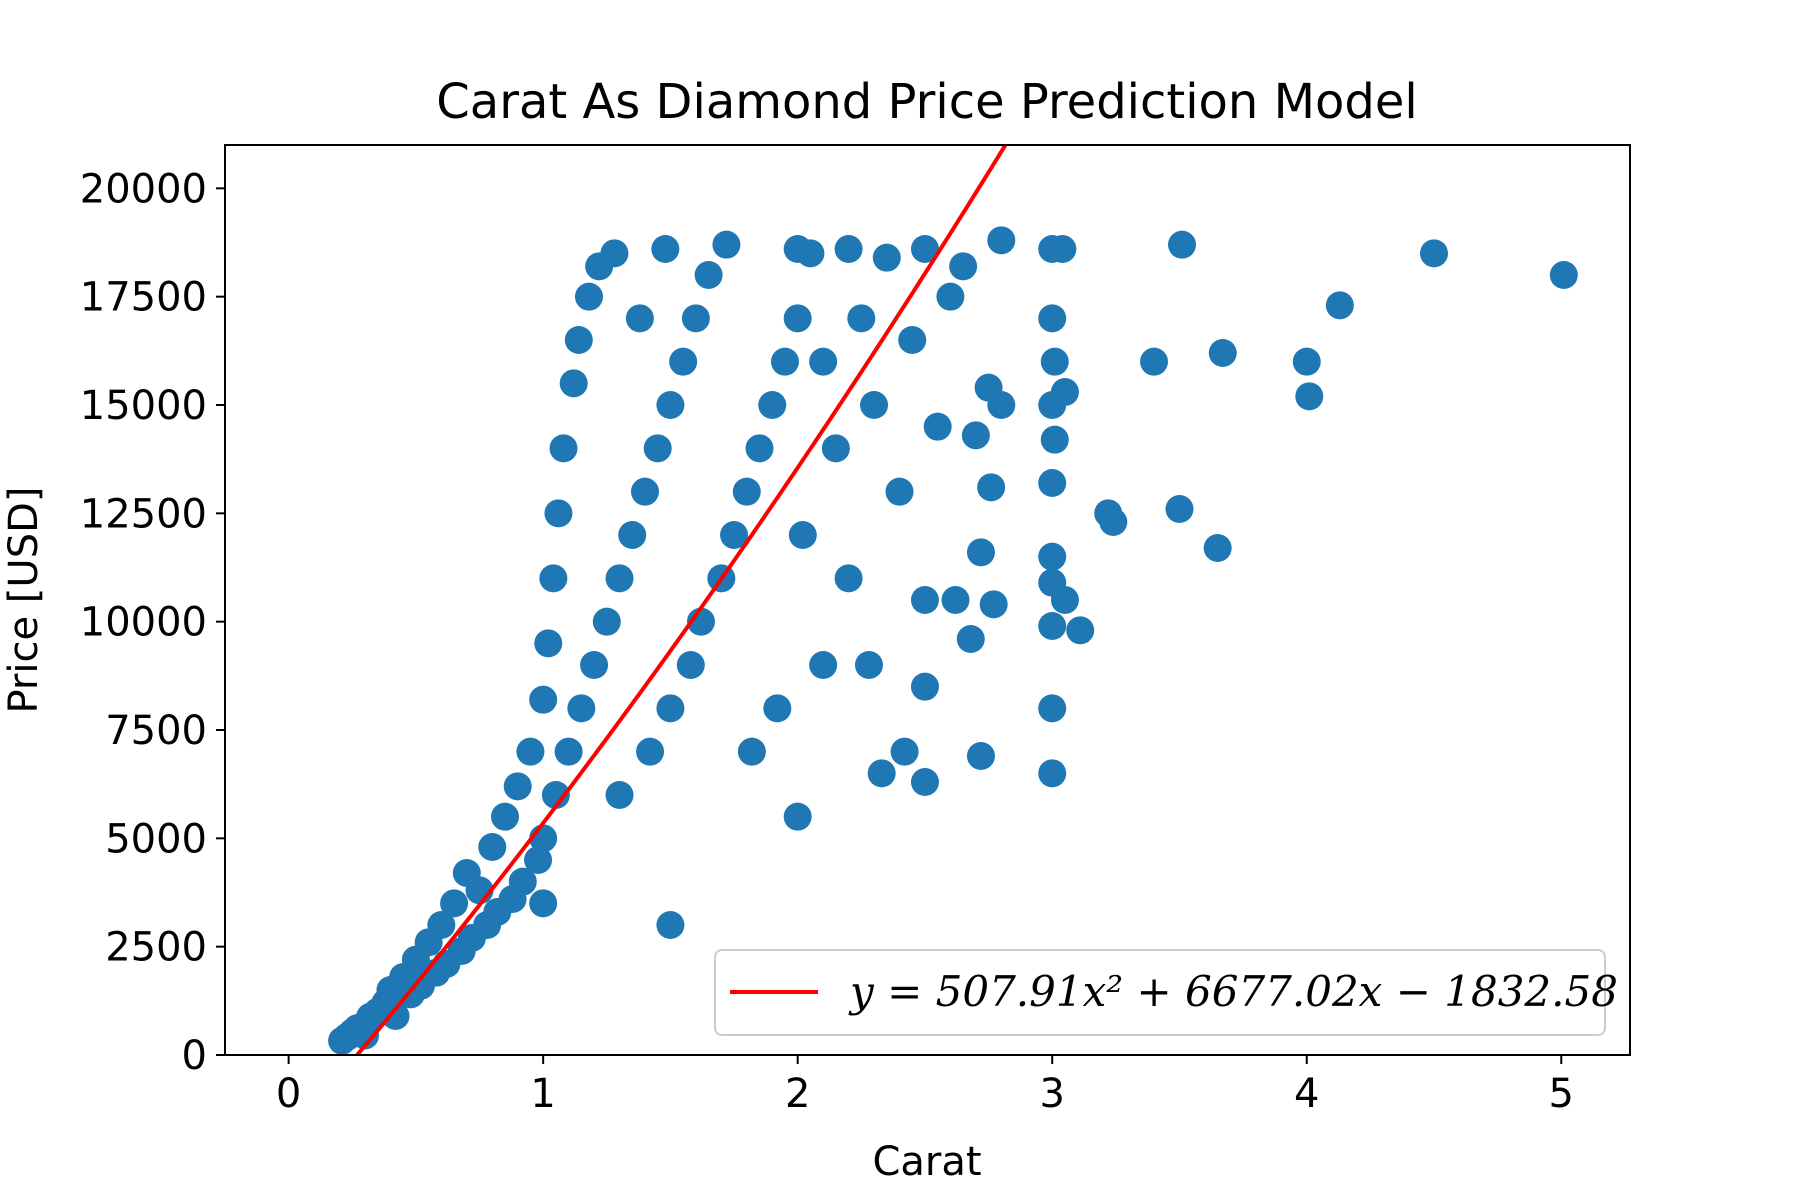  What do you see at coordinates (797, 1094) in the screenshot?
I see `x-tick-label: 2` at bounding box center [797, 1094].